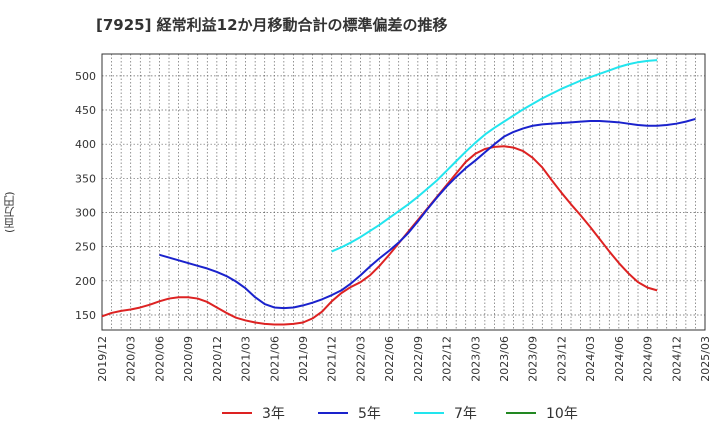 The image size is (720, 440). I want to click on x-tick-label: 2022/03, so click(360, 359).